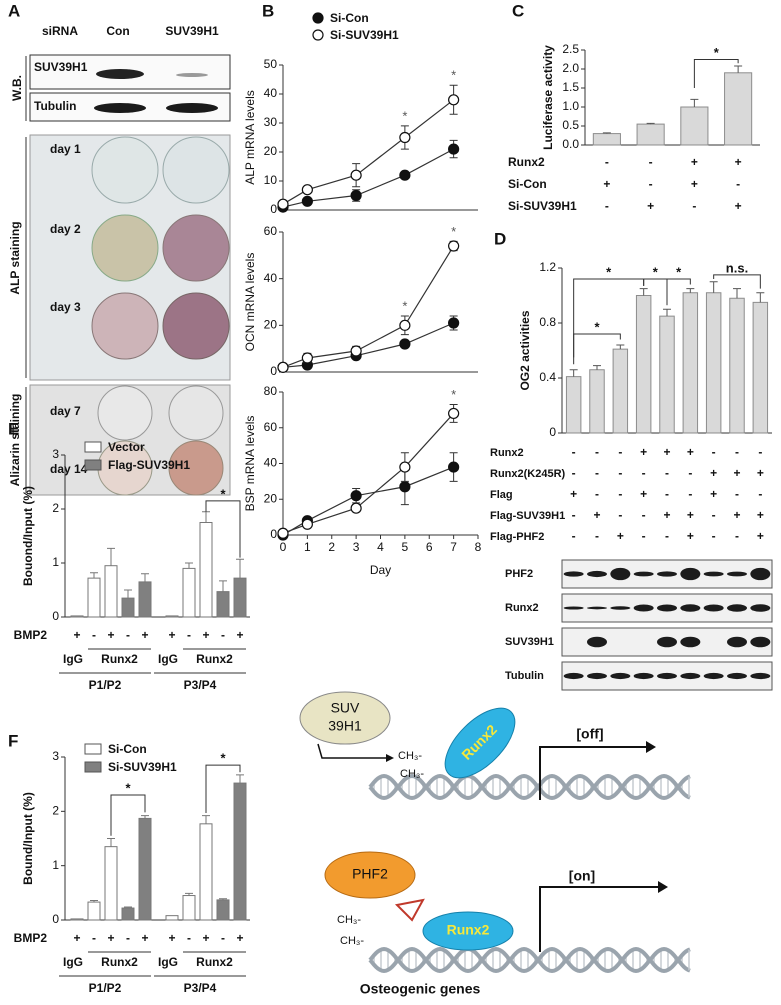  What do you see at coordinates (529, 960) in the screenshot?
I see `dna-strand` at bounding box center [529, 960].